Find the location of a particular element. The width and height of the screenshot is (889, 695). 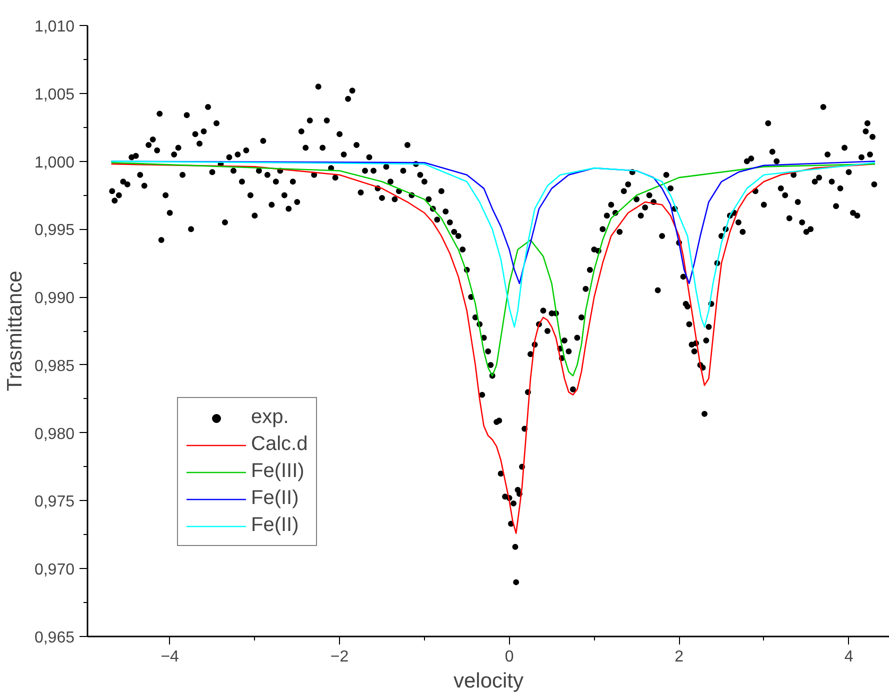

y-tick-label: 0,965 is located at coordinates (54, 638).